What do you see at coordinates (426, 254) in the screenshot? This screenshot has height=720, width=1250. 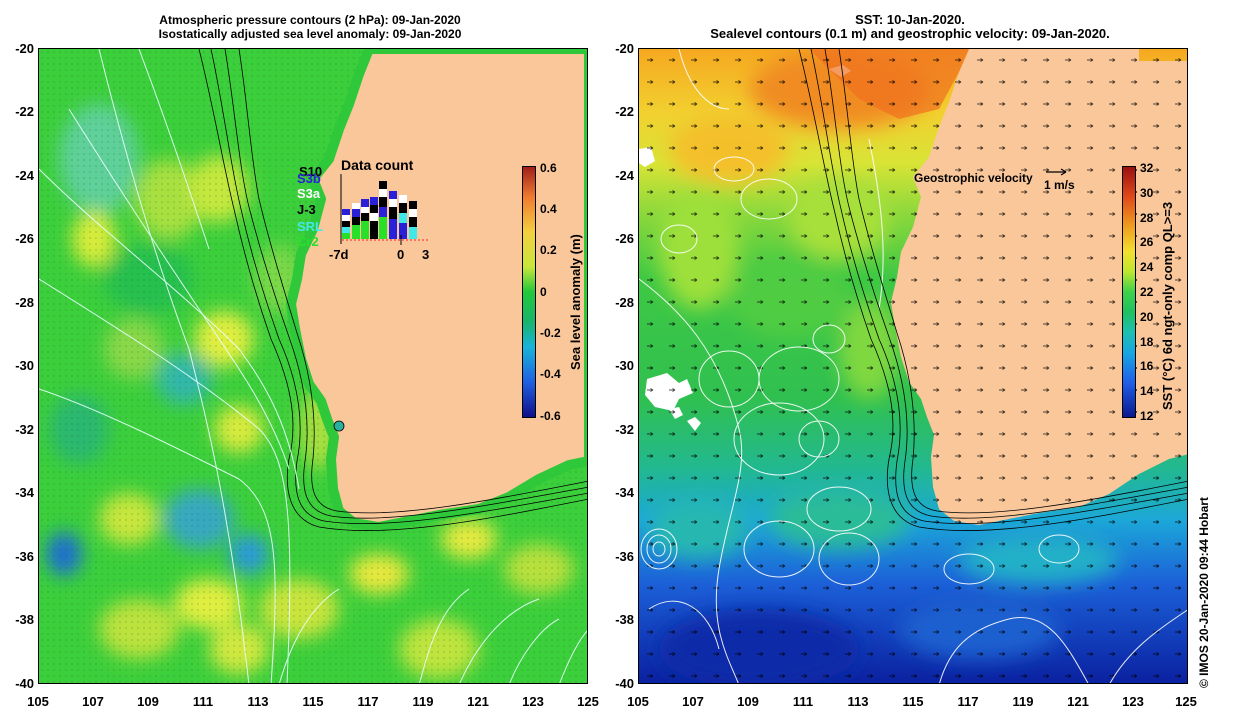 I see `data-count-axis-end: 3` at bounding box center [426, 254].